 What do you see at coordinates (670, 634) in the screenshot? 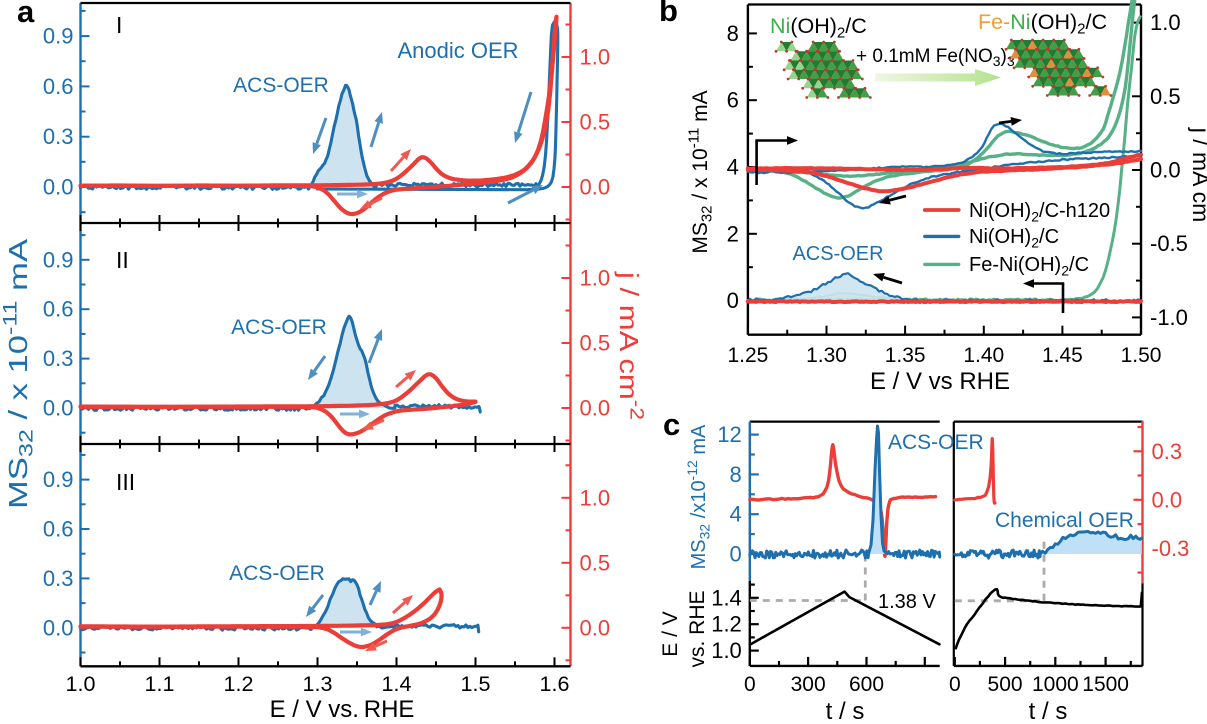
I see `svg-text: E / V` at bounding box center [670, 634].